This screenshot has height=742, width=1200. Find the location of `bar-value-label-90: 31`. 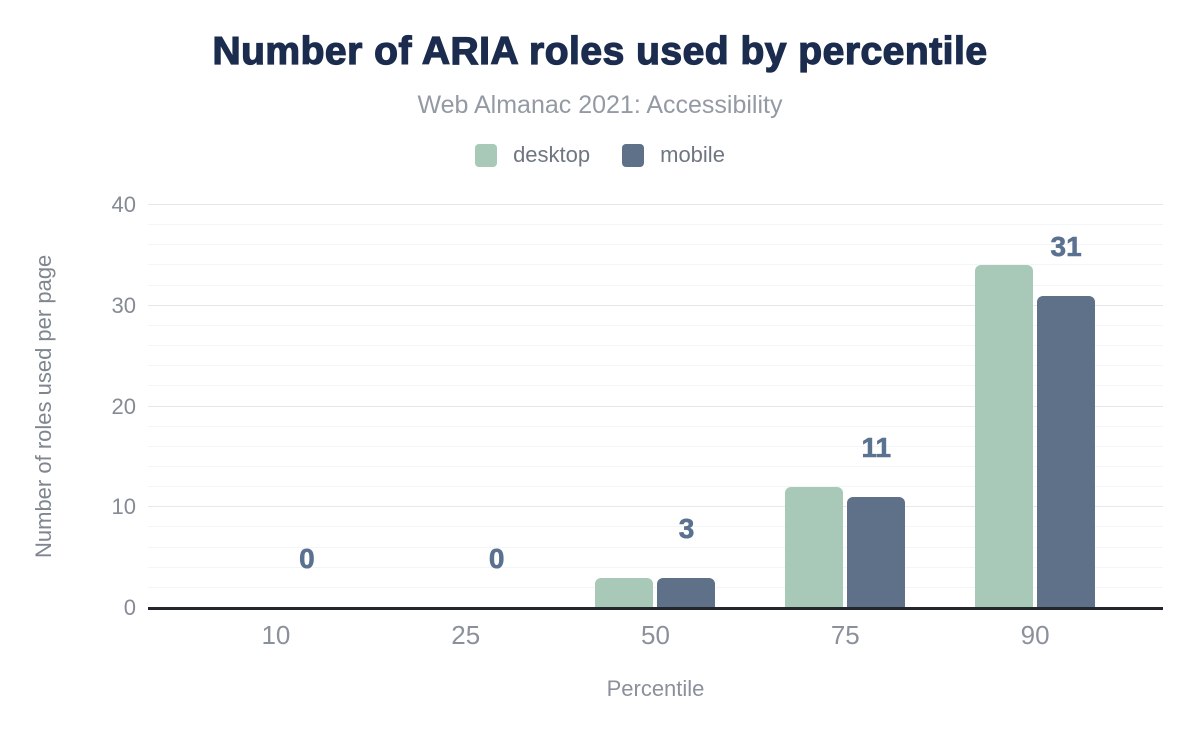

bar-value-label-90: 31 is located at coordinates (1066, 246).